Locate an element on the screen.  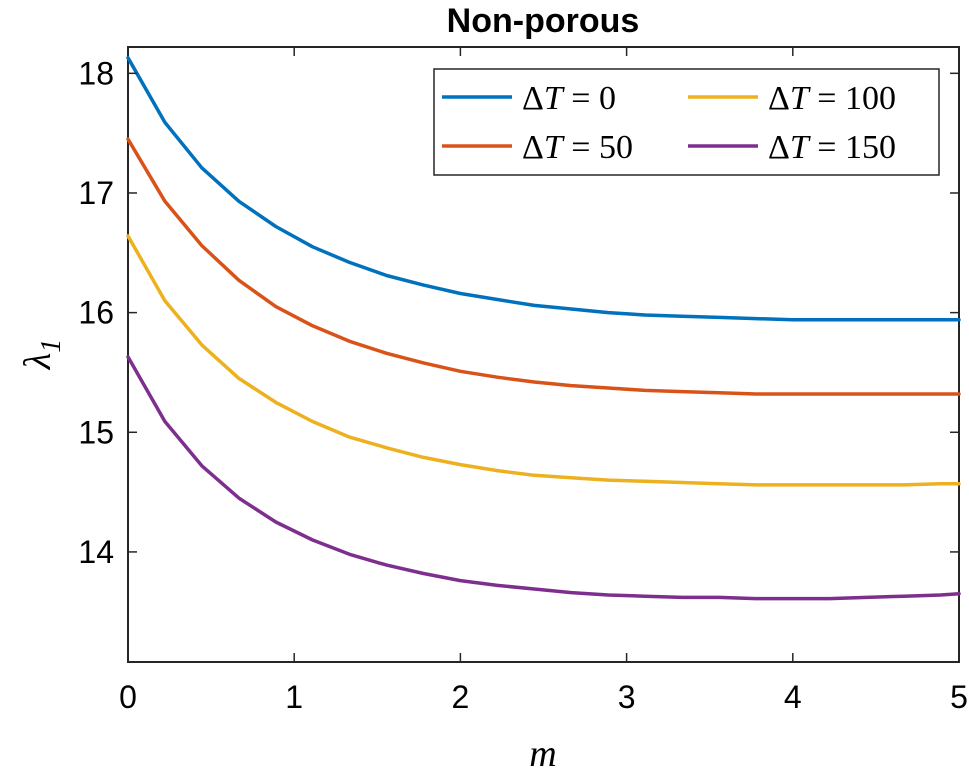
x-tick-label-2: 2 is located at coordinates (461, 697).